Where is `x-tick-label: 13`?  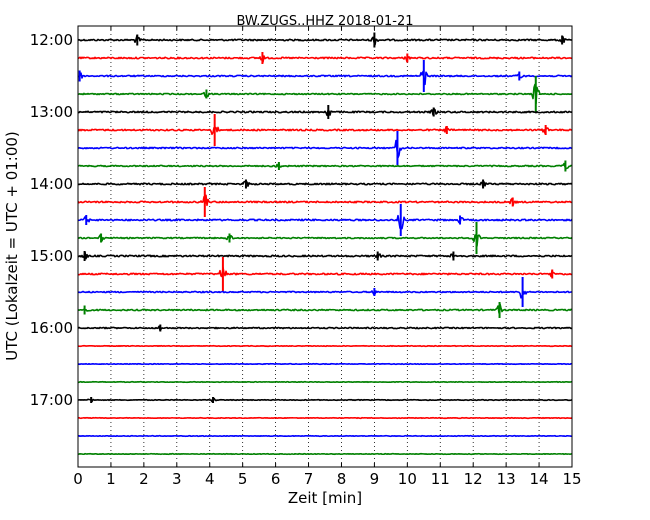
x-tick-label: 13 is located at coordinates (506, 479).